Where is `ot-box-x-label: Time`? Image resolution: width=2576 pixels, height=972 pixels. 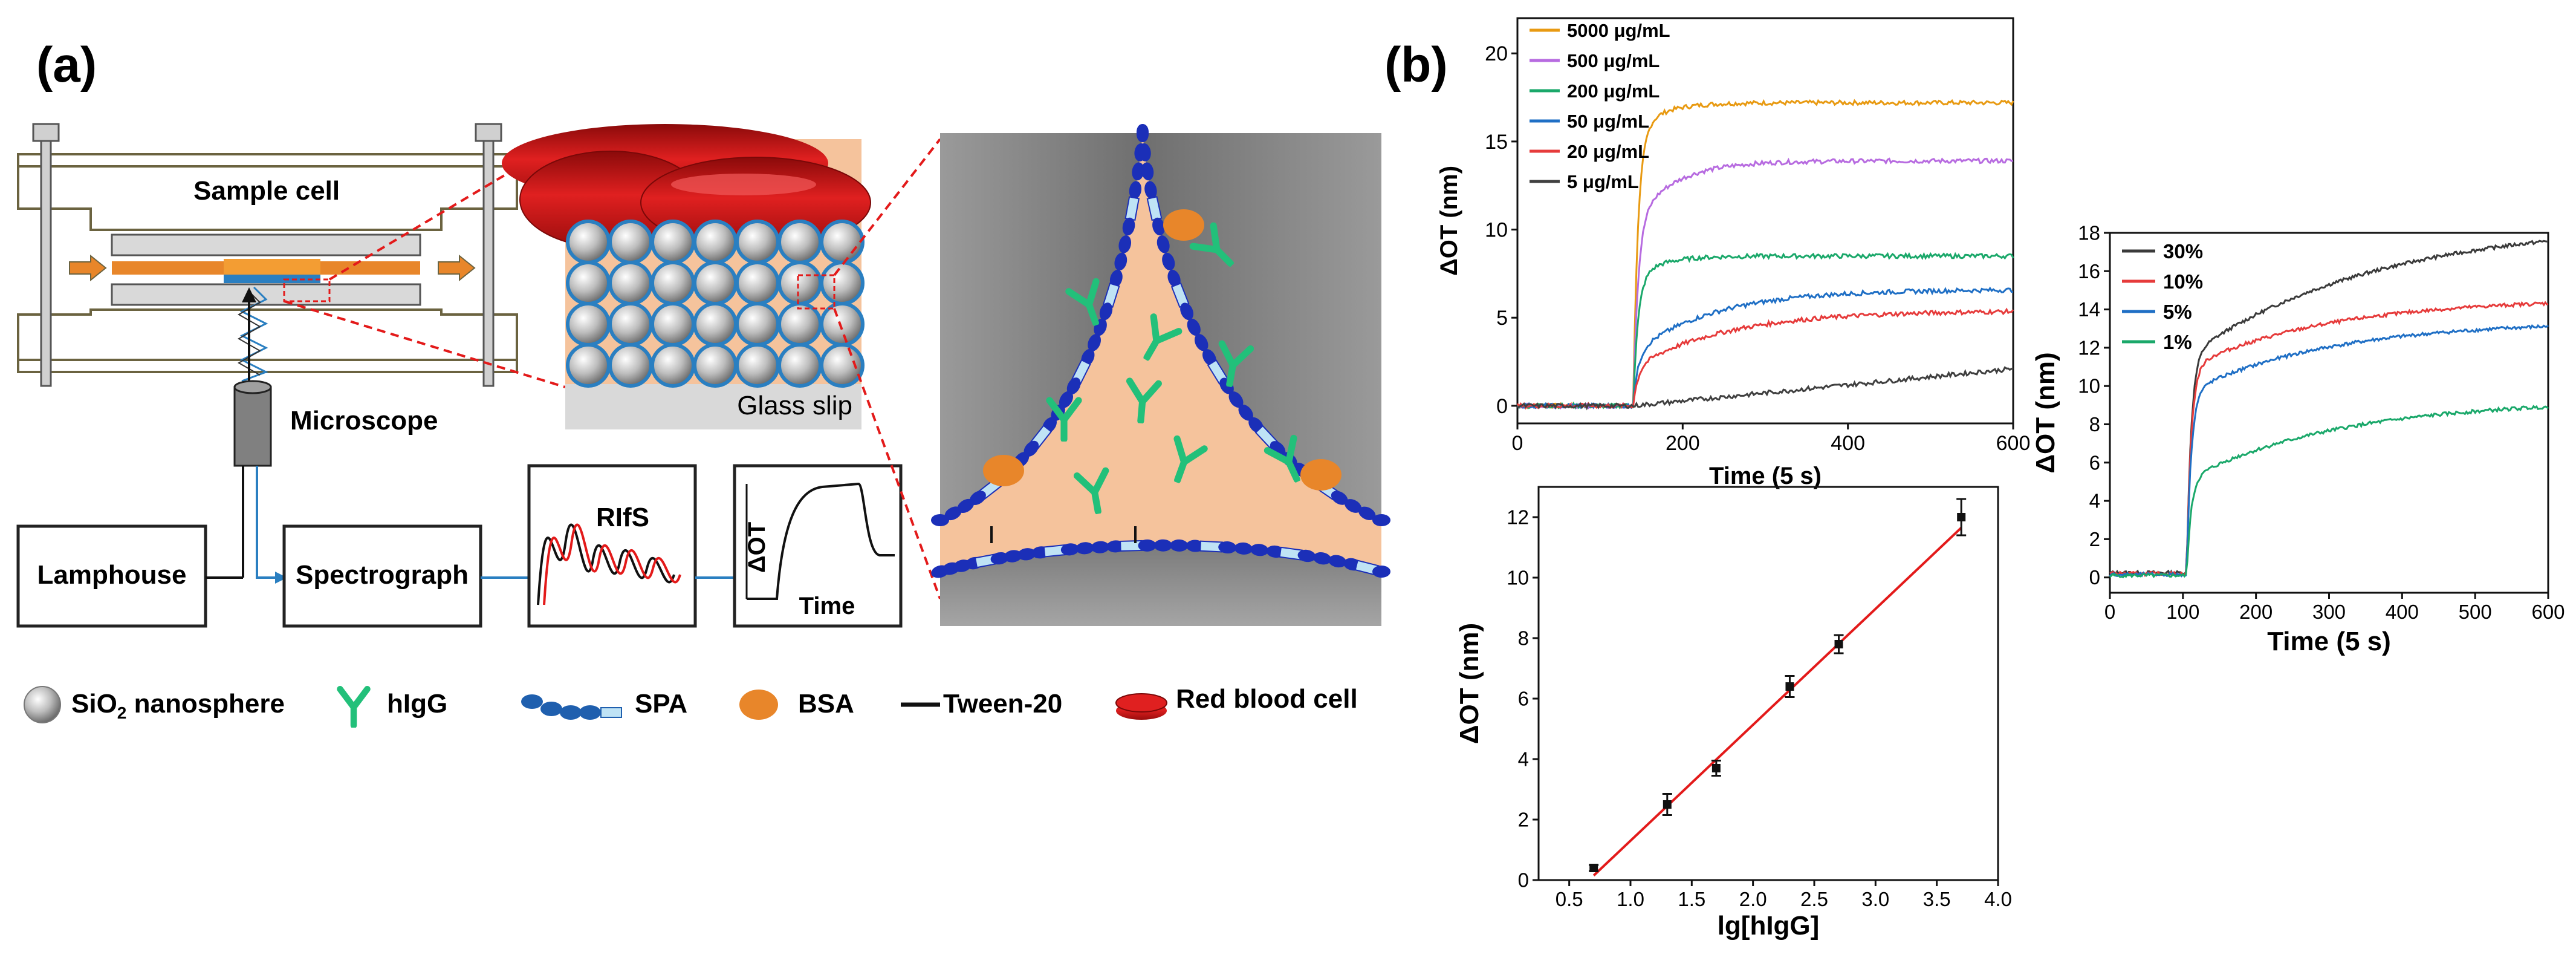
ot-box-x-label: Time is located at coordinates (827, 606).